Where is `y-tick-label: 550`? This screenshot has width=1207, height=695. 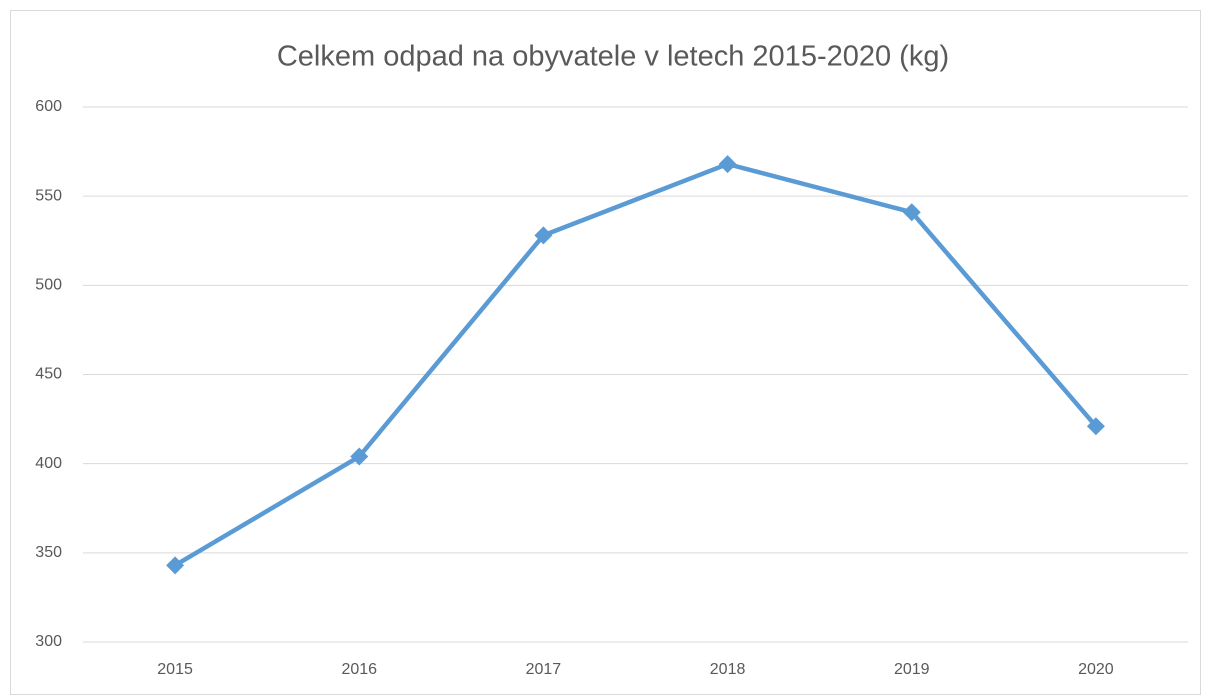
y-tick-label: 550 is located at coordinates (48, 195).